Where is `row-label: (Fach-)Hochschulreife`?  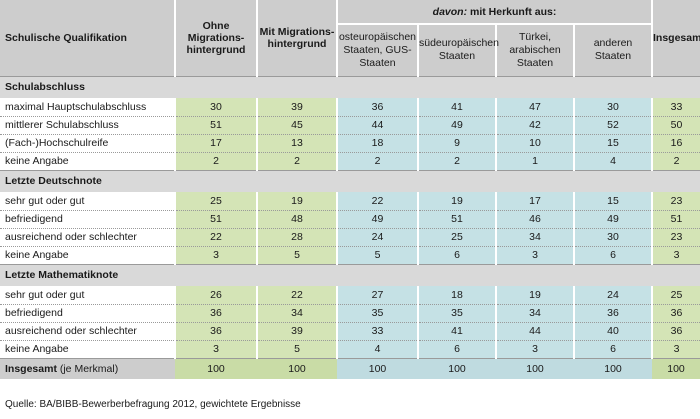
row-label: (Fach-)Hochschulreife is located at coordinates (87, 143).